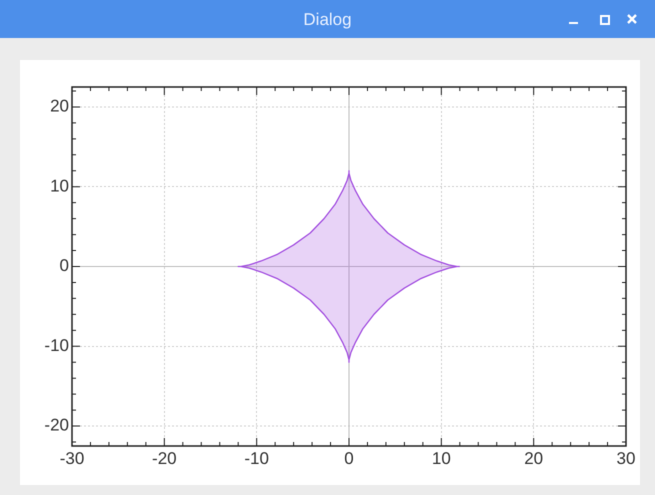 This screenshot has width=655, height=495. What do you see at coordinates (59, 186) in the screenshot?
I see `y-tick-label: 10` at bounding box center [59, 186].